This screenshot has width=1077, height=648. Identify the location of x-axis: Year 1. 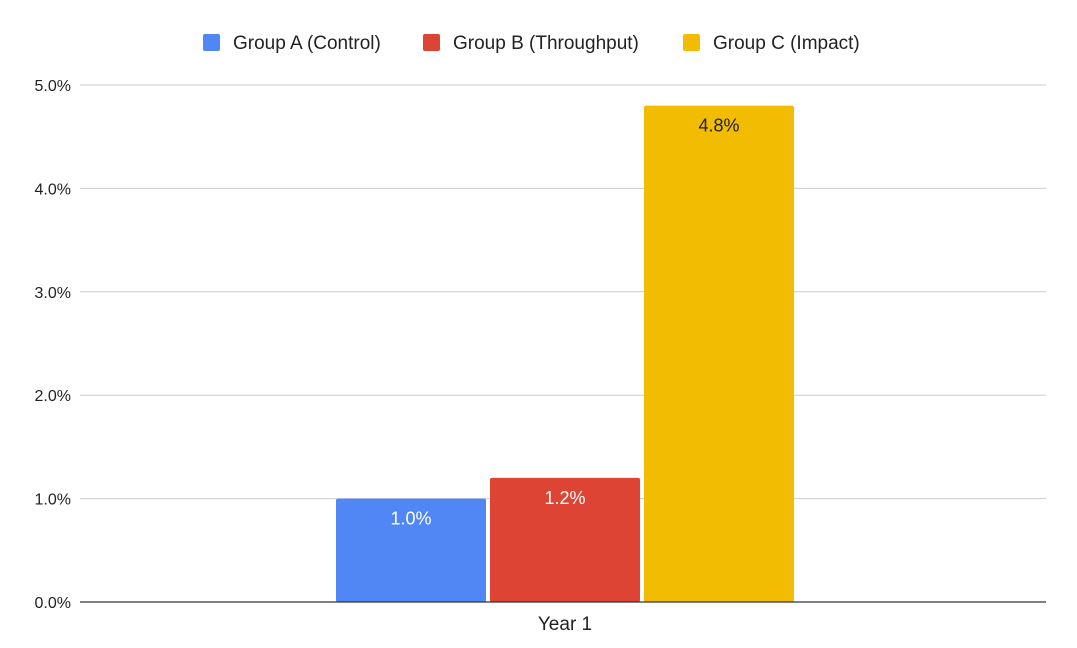
(563, 618).